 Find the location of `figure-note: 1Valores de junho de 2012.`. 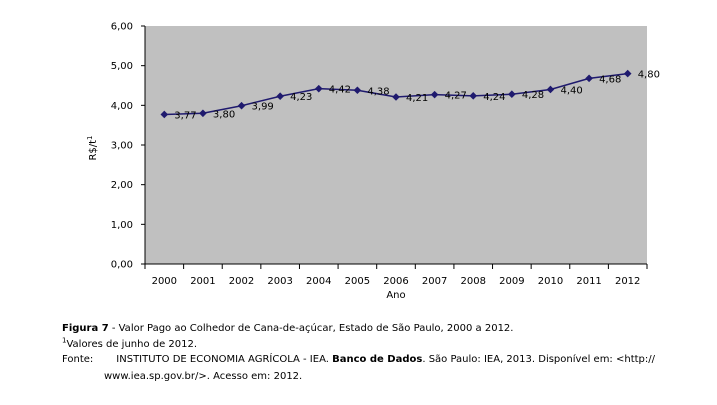

figure-note: 1Valores de junho de 2012. is located at coordinates (130, 343).